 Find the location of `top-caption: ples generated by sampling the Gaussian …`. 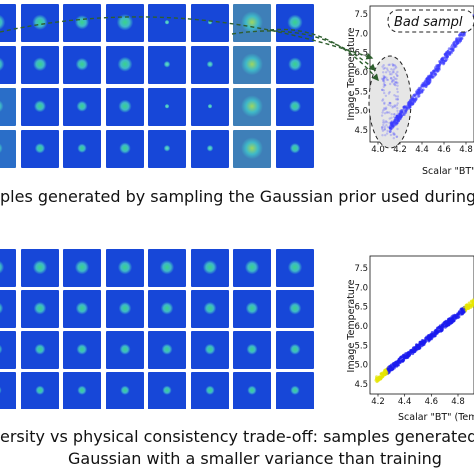

top-caption: ples generated by sampling the Gaussian … is located at coordinates (237, 196).